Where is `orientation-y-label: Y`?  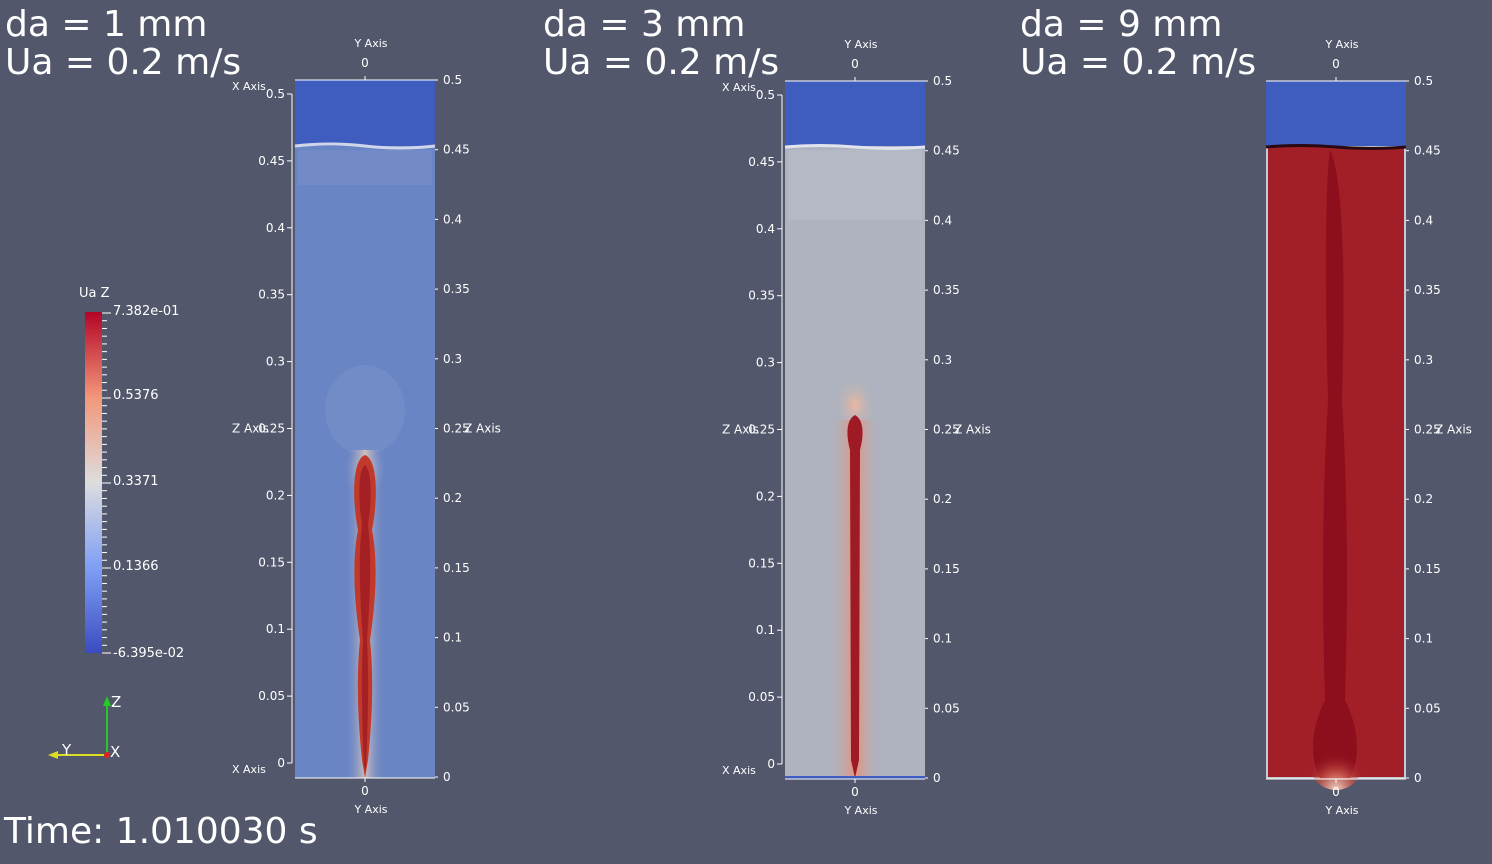 orientation-y-label: Y is located at coordinates (66, 750).